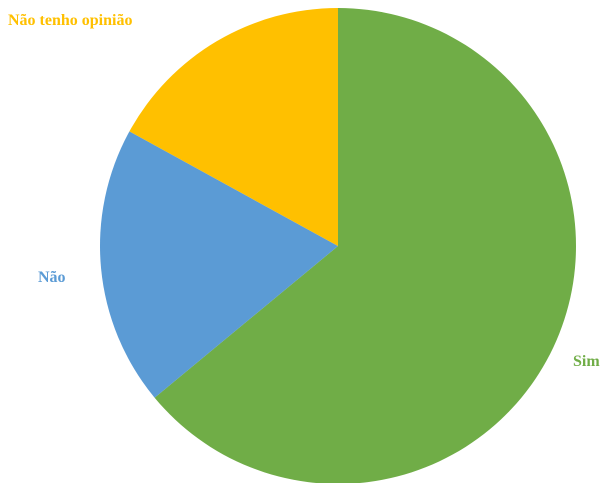 The height and width of the screenshot is (483, 614). What do you see at coordinates (52, 277) in the screenshot?
I see `slice-label-nao: Não` at bounding box center [52, 277].